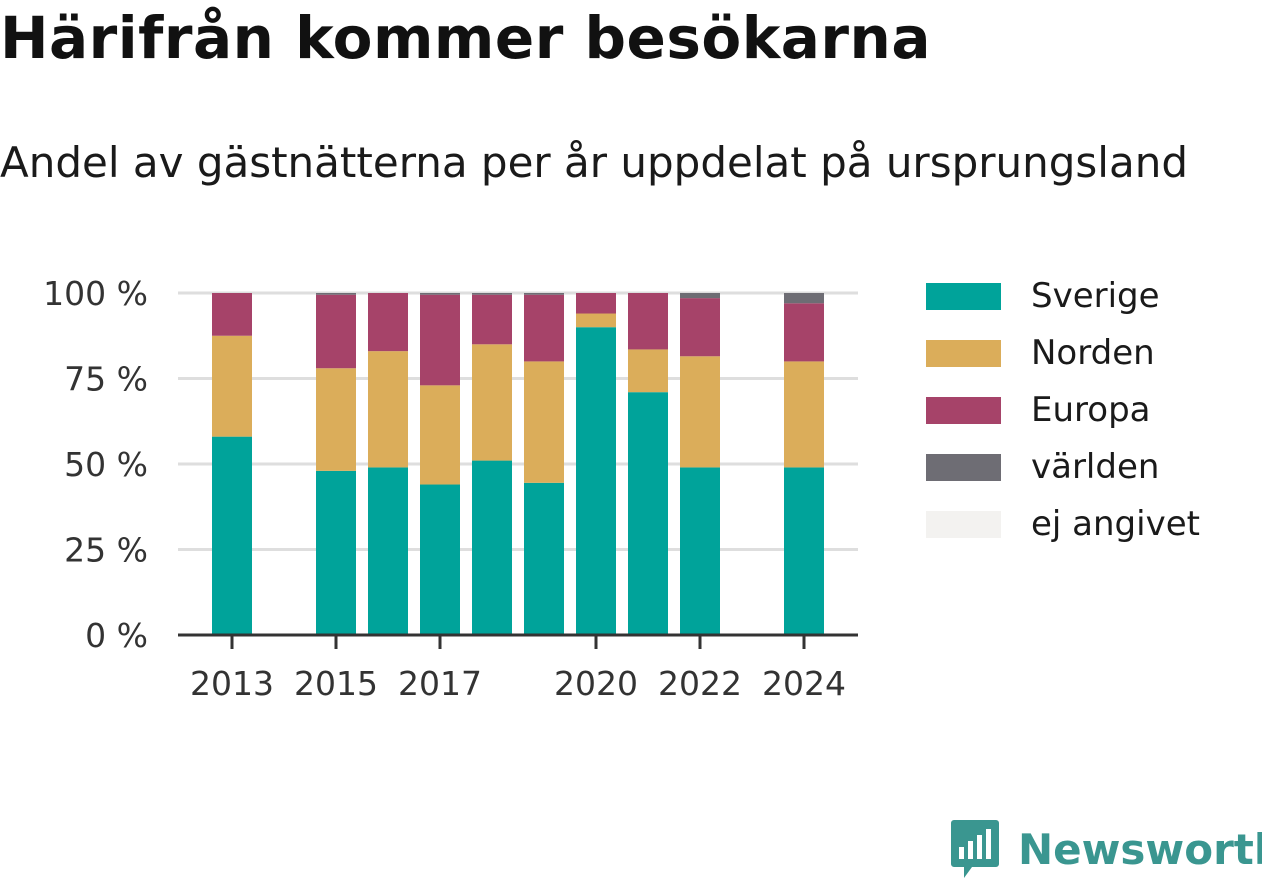 The height and width of the screenshot is (880, 1262). Describe the element at coordinates (544, 294) in the screenshot. I see `bar-segment-världen-2019` at that location.